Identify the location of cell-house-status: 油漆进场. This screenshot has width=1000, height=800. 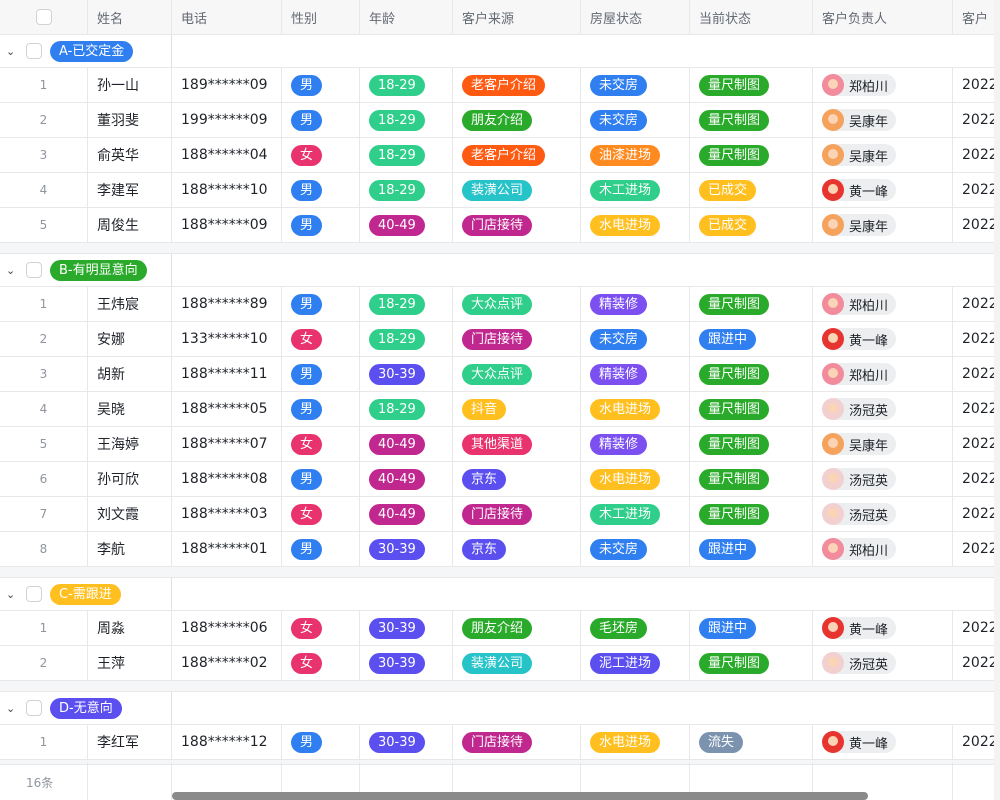
(635, 155).